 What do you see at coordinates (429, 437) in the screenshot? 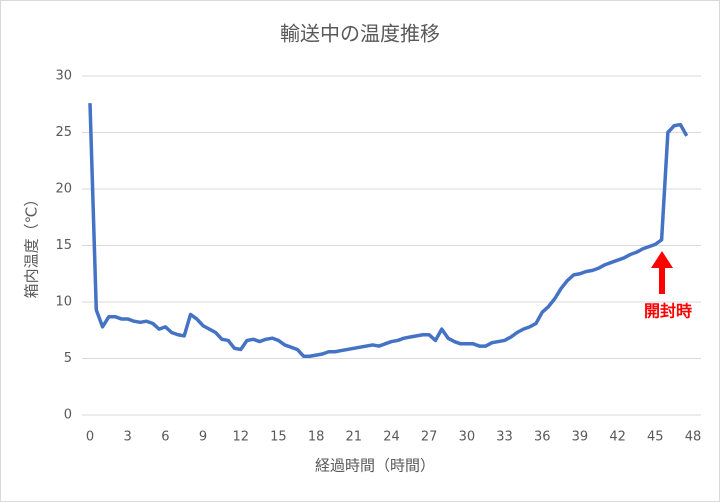
I see `x-tick-label: 27` at bounding box center [429, 437].